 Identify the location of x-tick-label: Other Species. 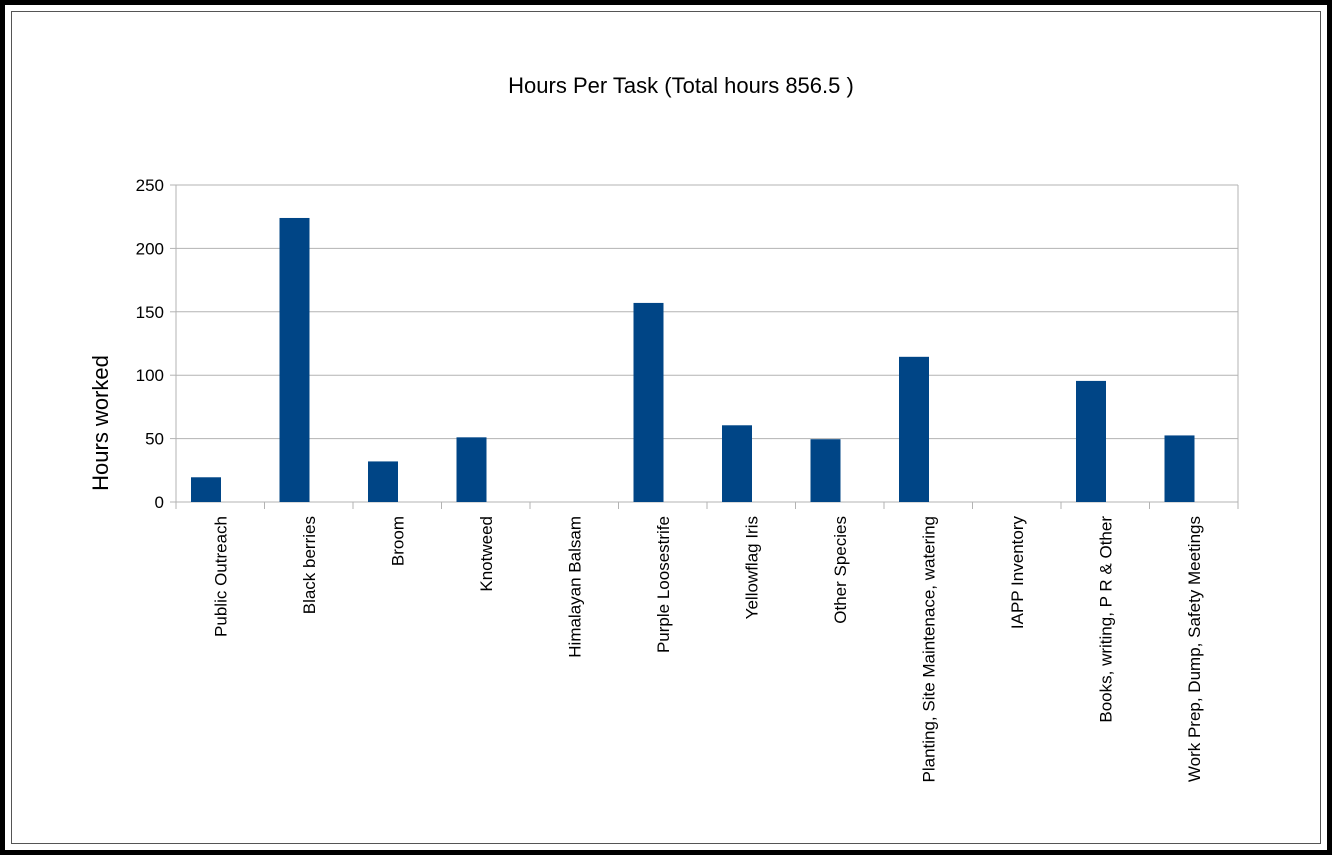
(840, 570).